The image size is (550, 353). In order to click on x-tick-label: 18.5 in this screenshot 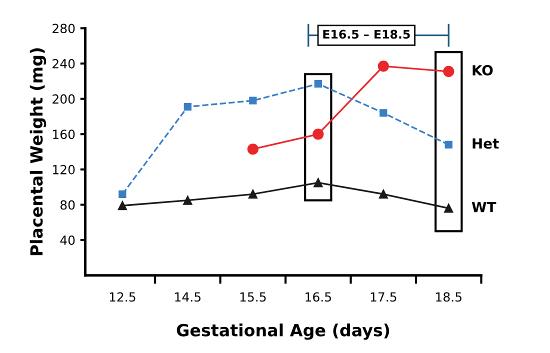, I will do `click(449, 297)`.